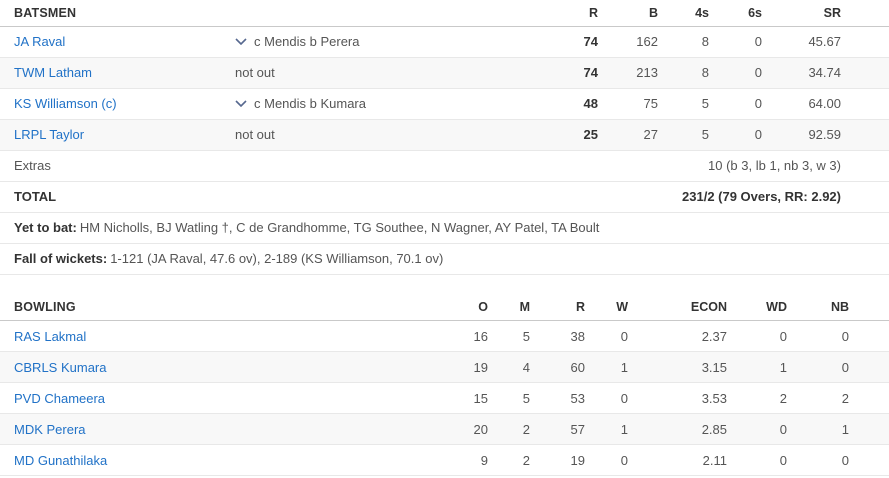  What do you see at coordinates (714, 429) in the screenshot?
I see `economy-value: 2.85` at bounding box center [714, 429].